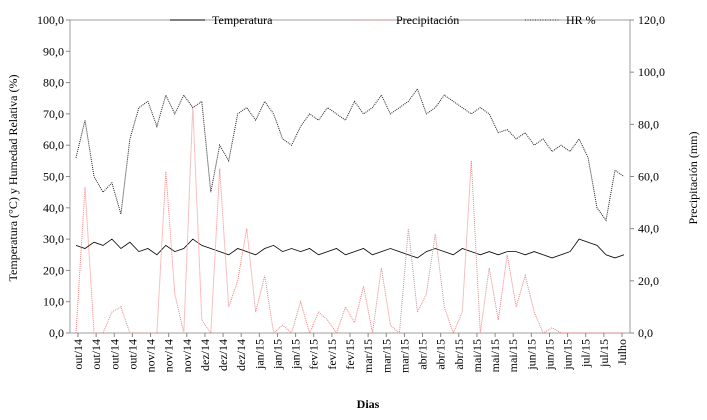 The height and width of the screenshot is (420, 707). Describe the element at coordinates (53, 145) in the screenshot. I see `y-tick-label: 60,0` at that location.